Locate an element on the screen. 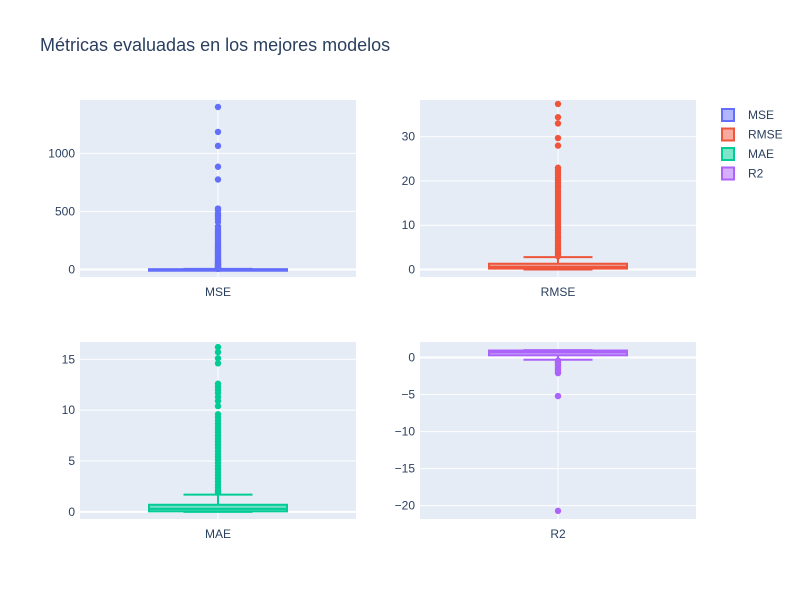  legend-item-mse: MSE is located at coordinates (747, 115).